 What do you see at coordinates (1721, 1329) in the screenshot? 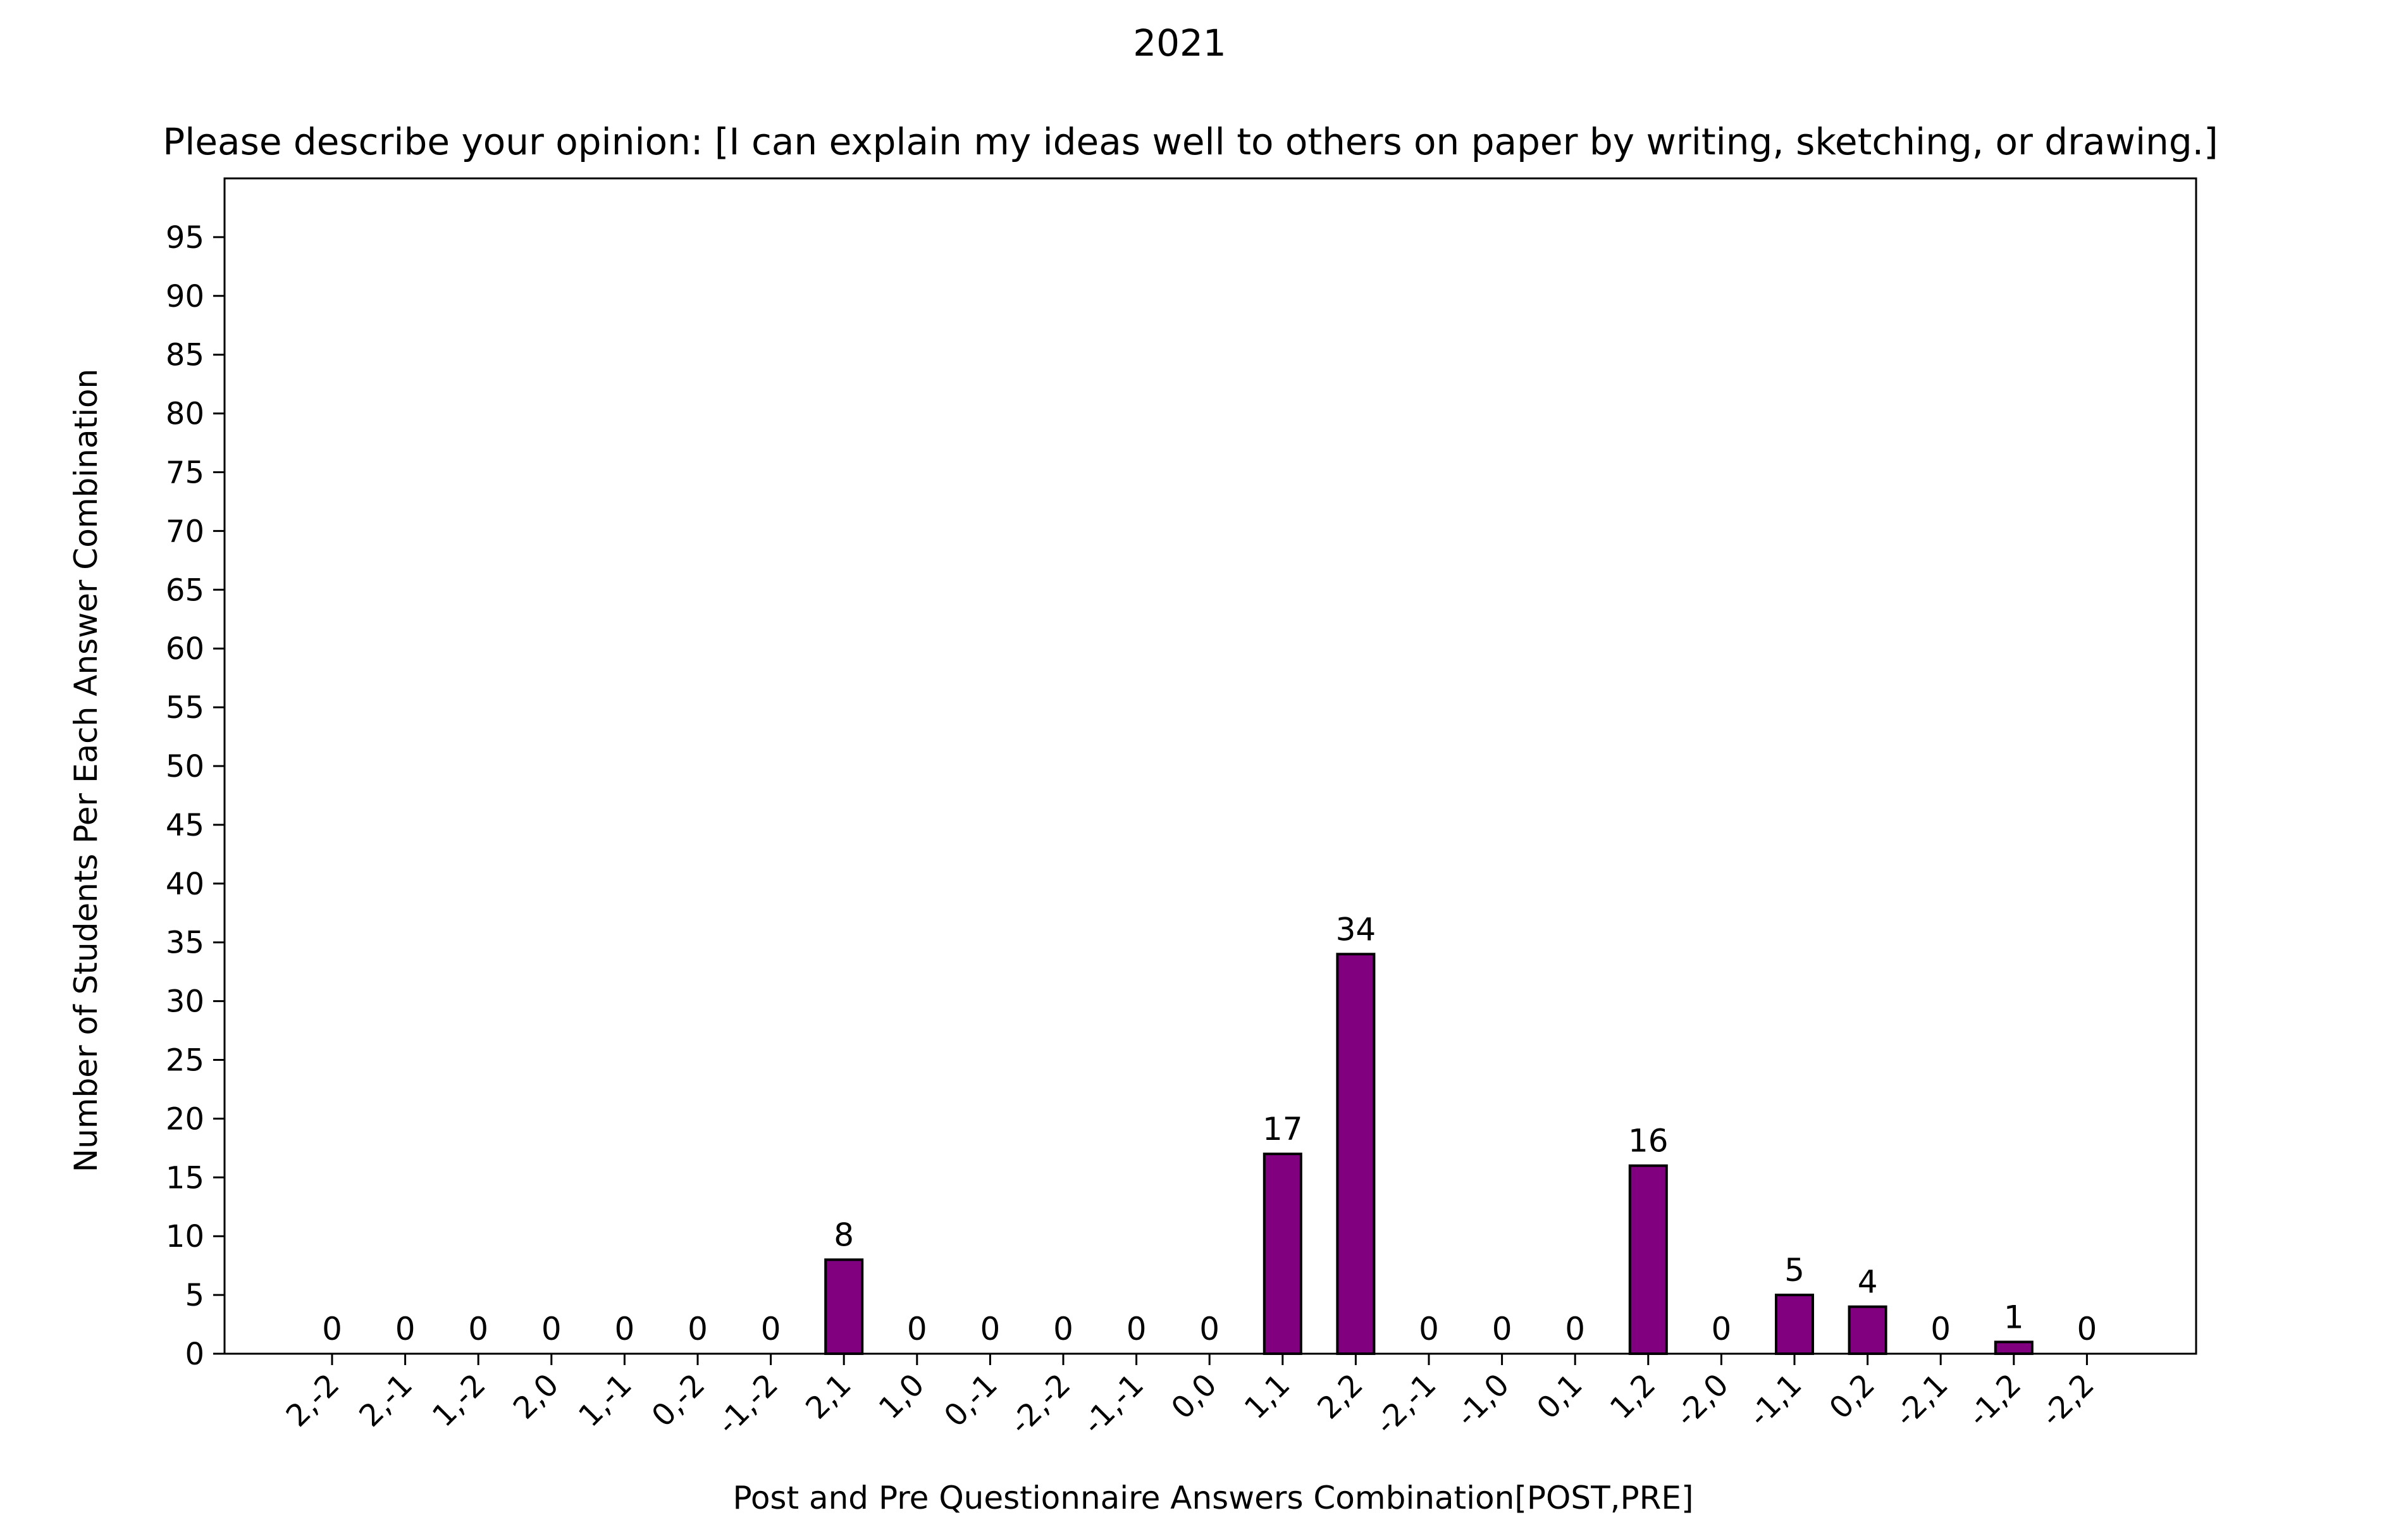
I see `data-label--2,0: 0` at bounding box center [1721, 1329].